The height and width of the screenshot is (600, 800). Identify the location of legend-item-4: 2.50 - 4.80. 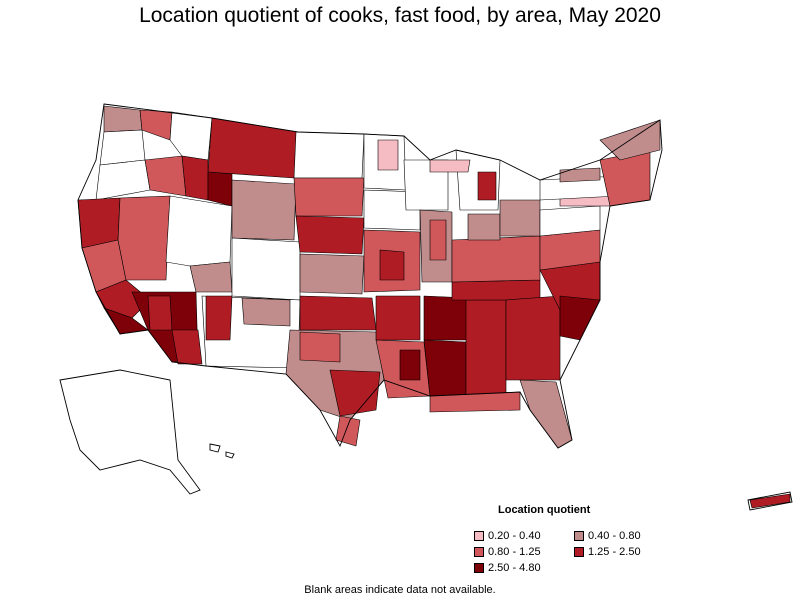
(507, 568).